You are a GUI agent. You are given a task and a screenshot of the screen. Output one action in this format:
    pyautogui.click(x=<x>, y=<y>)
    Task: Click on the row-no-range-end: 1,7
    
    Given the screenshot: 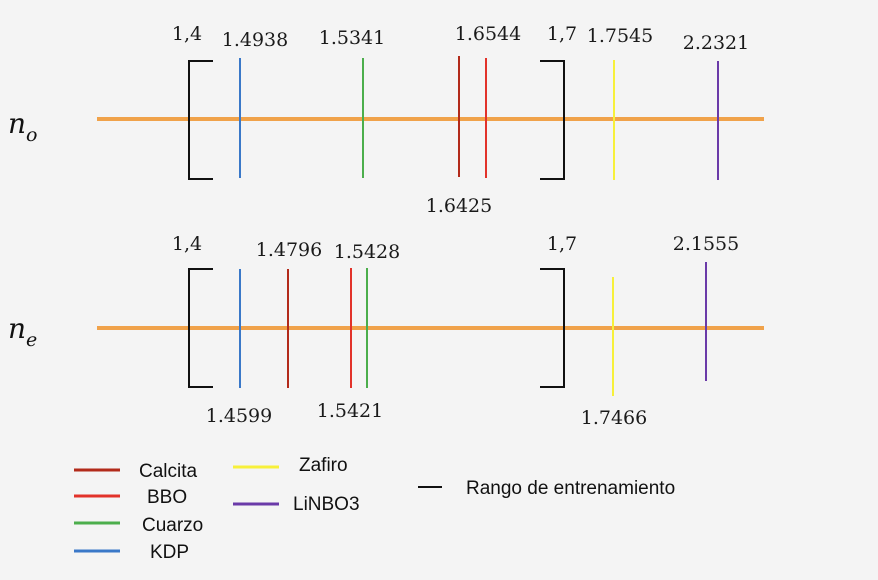 What is the action you would take?
    pyautogui.click(x=562, y=34)
    